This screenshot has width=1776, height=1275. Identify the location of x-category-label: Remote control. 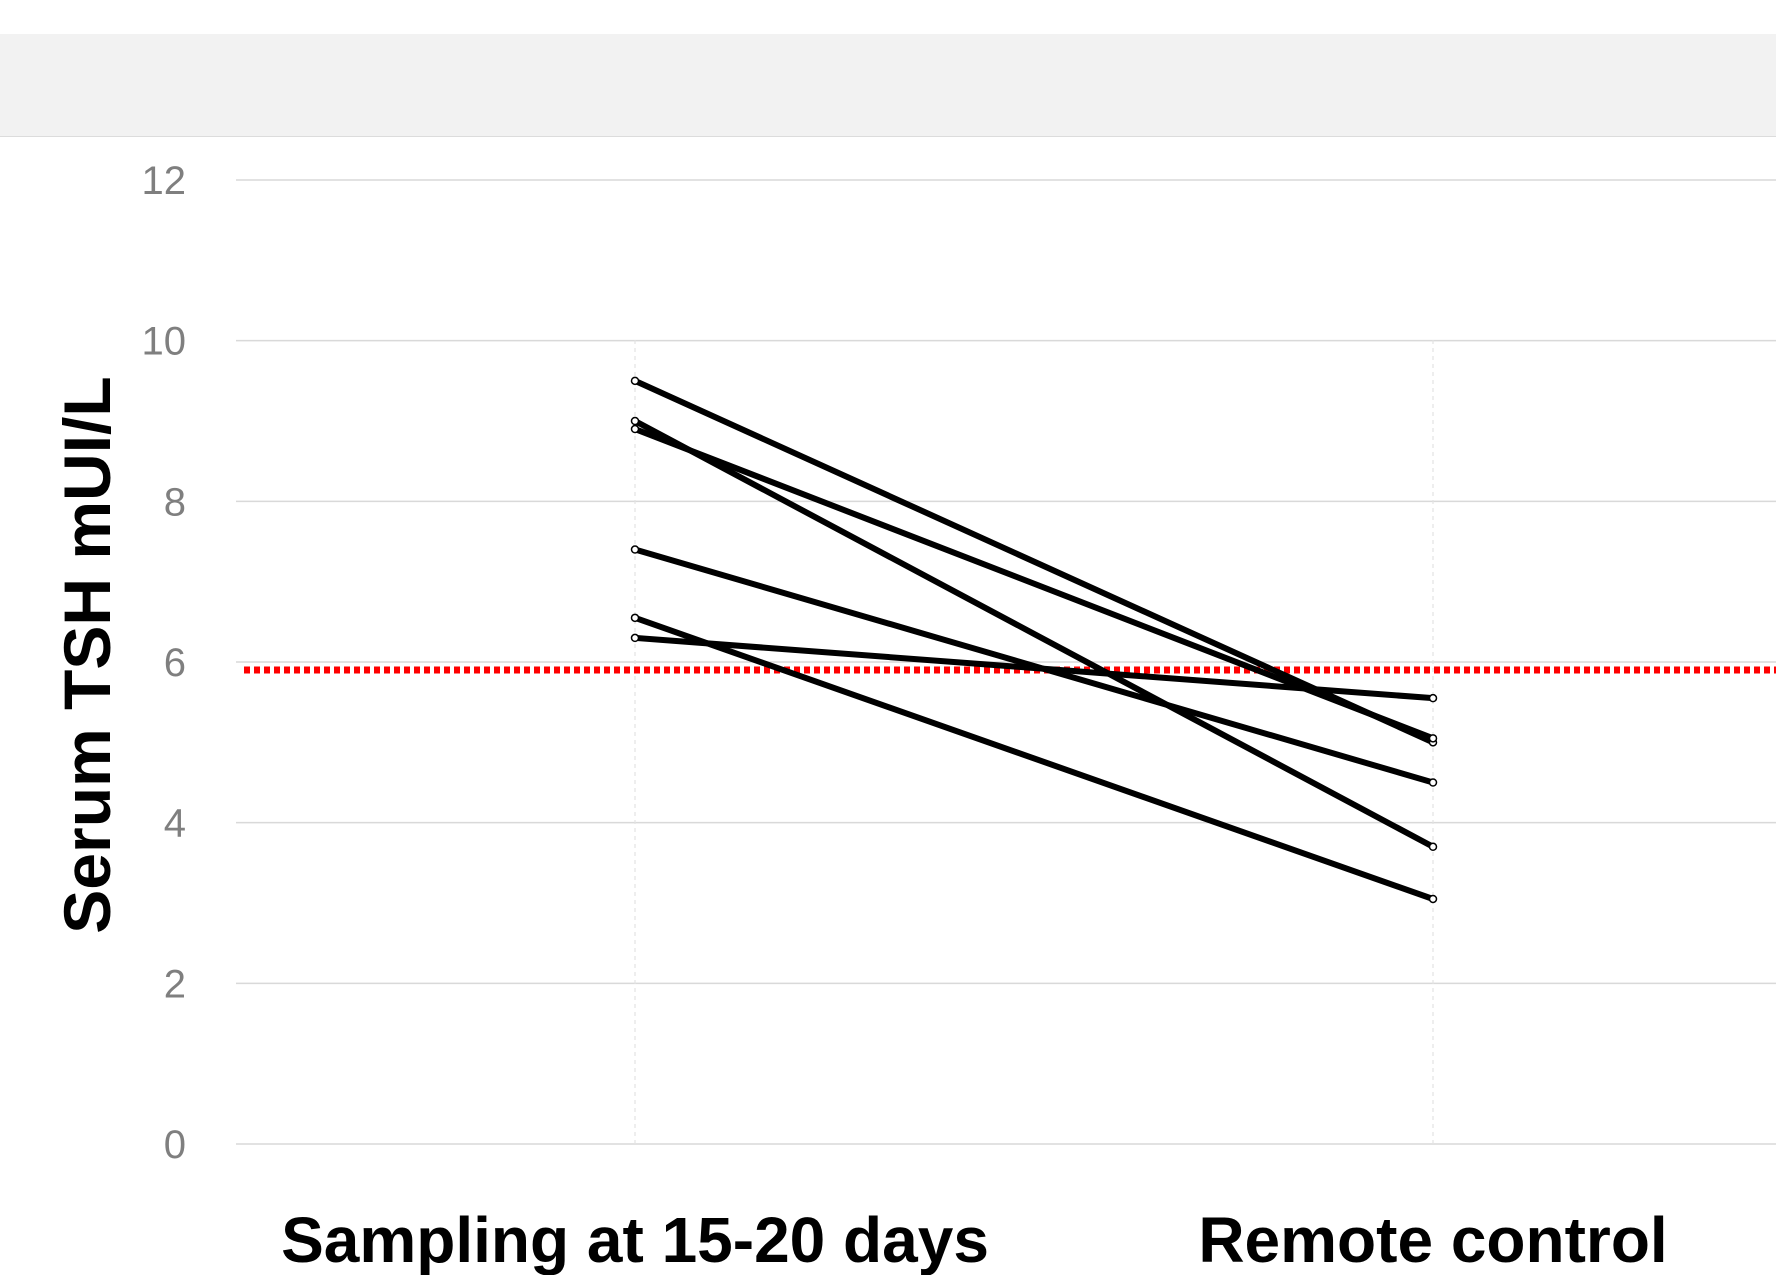
(1432, 1239).